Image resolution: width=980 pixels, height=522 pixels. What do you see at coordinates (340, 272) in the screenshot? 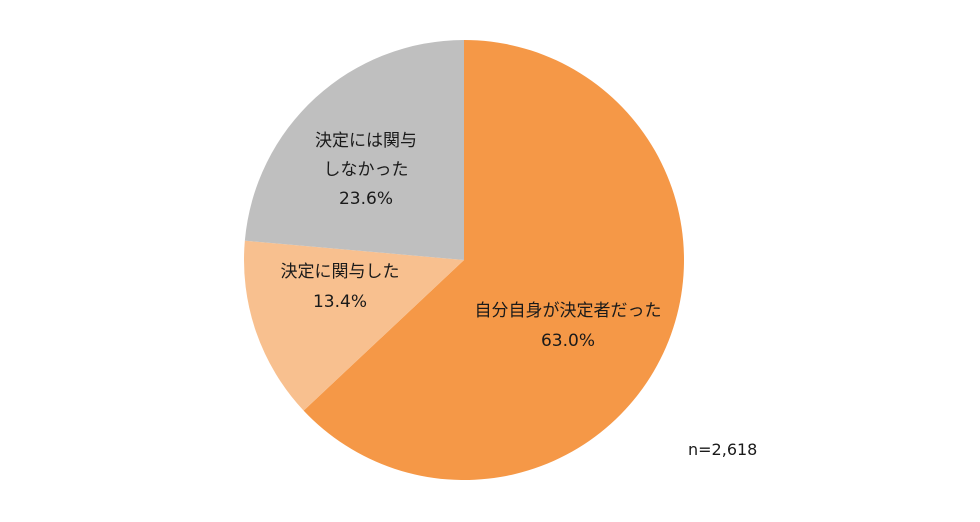
I see `slice-category-label: 決定に関与した` at bounding box center [340, 272].